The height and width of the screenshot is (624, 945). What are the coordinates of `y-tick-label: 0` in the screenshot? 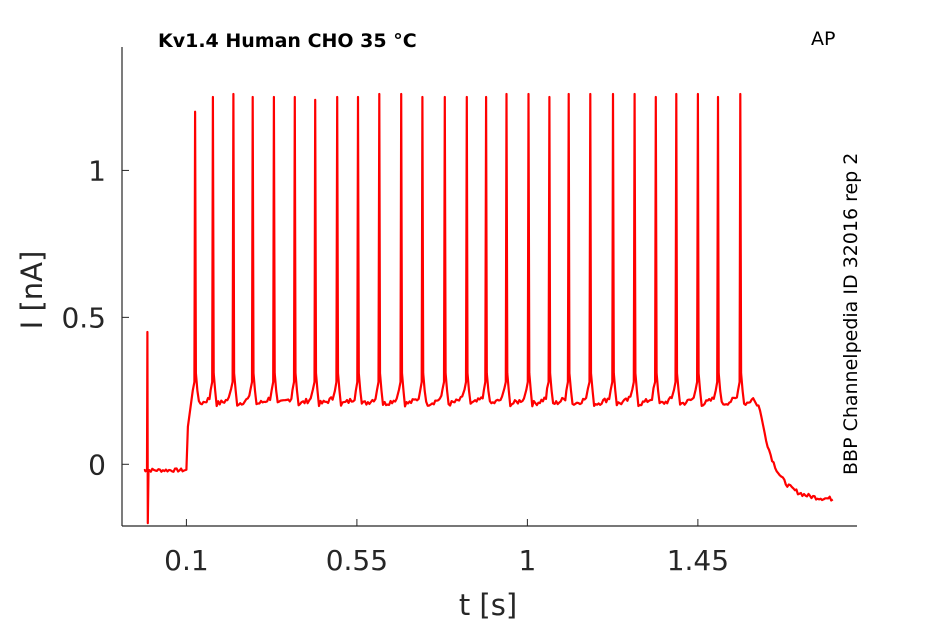 It's located at (97, 464).